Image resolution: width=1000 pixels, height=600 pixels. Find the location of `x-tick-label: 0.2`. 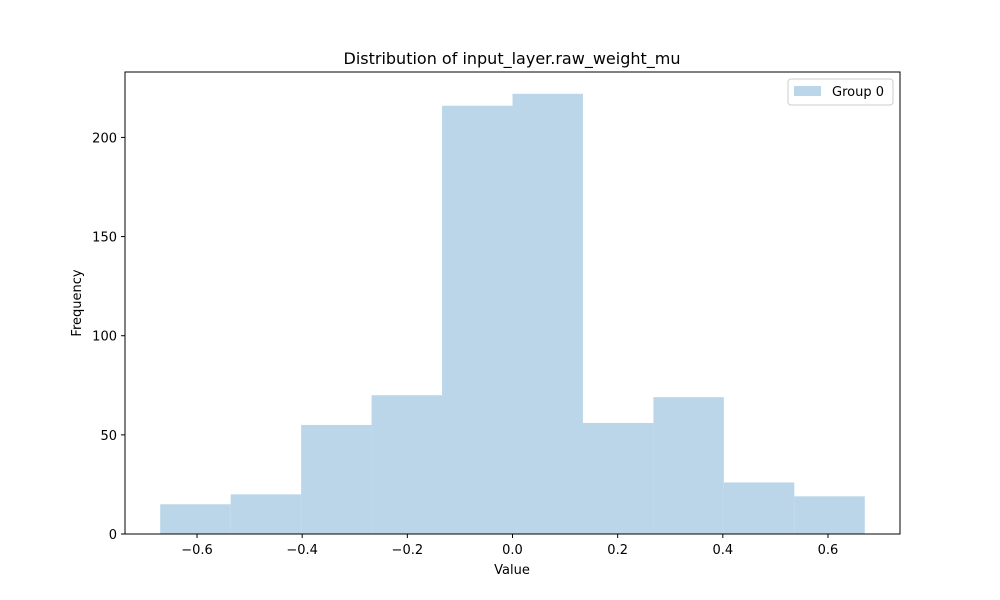

x-tick-label: 0.2 is located at coordinates (617, 550).